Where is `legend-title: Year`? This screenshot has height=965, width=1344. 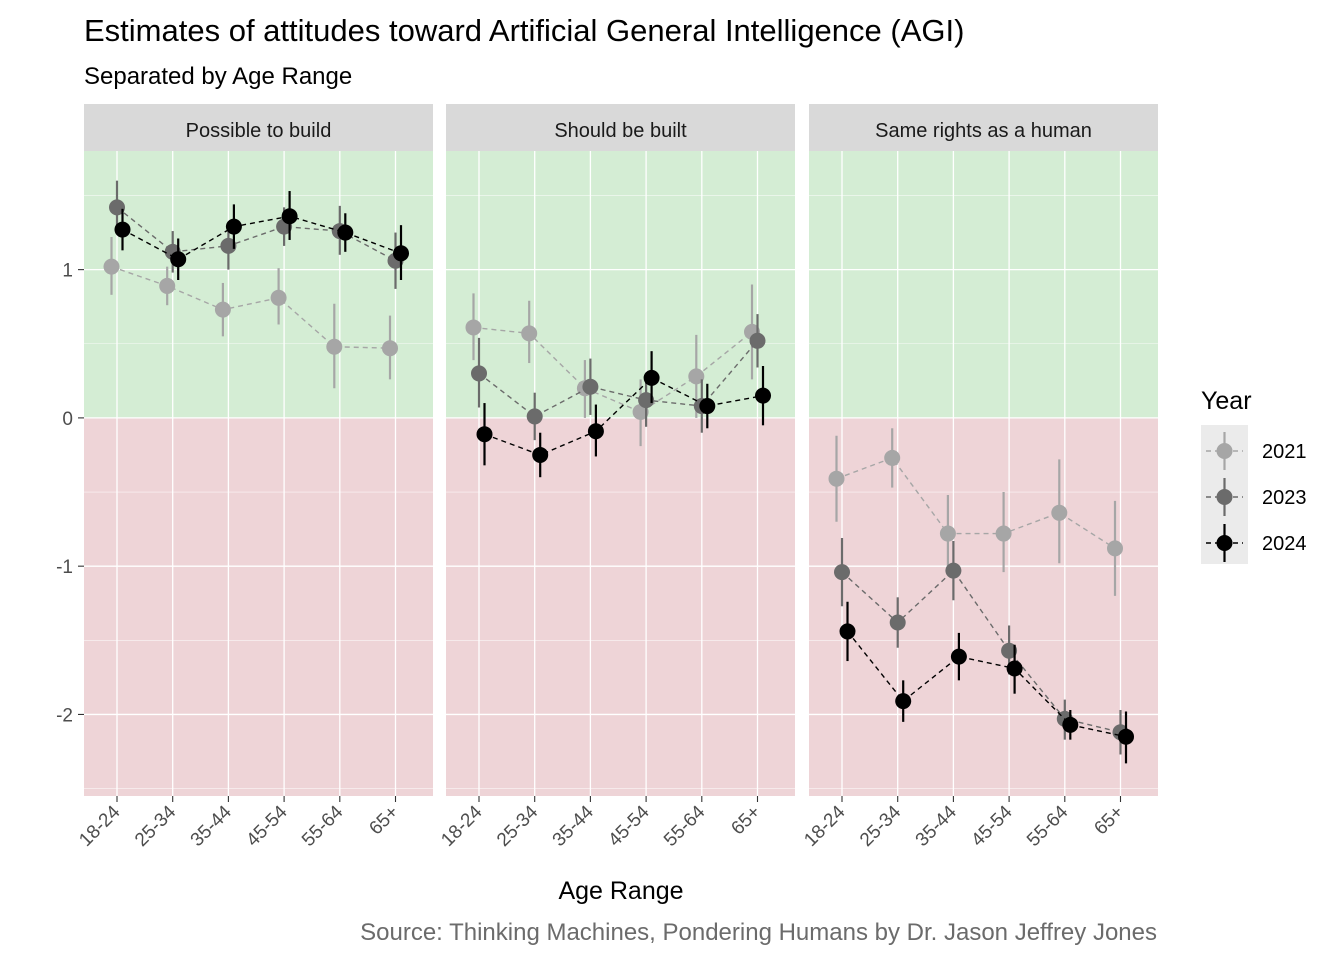 legend-title: Year is located at coordinates (1226, 401).